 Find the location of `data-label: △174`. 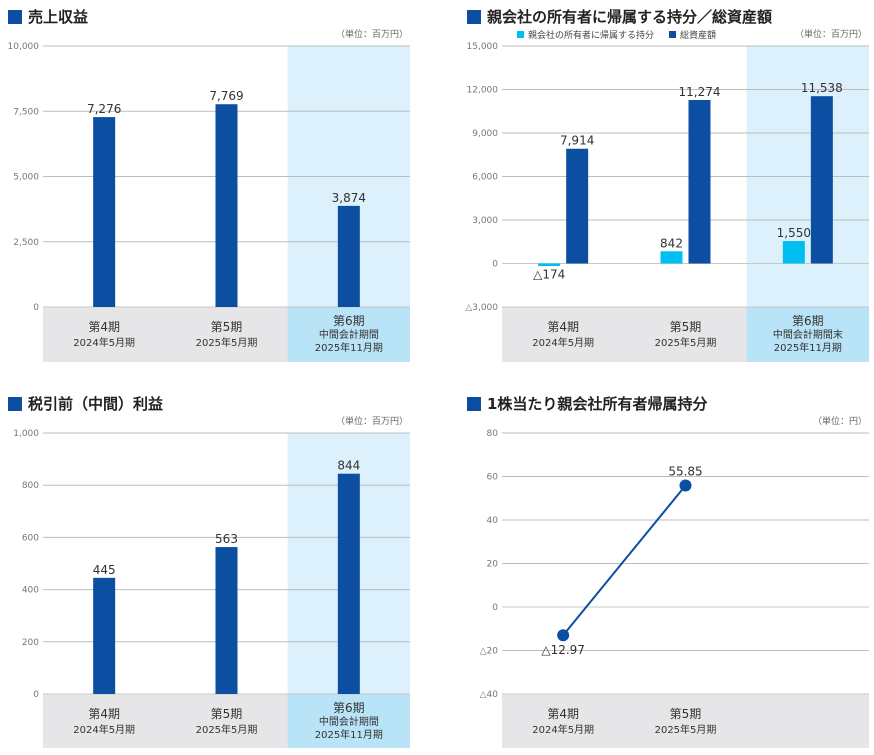

data-label: △174 is located at coordinates (549, 275).